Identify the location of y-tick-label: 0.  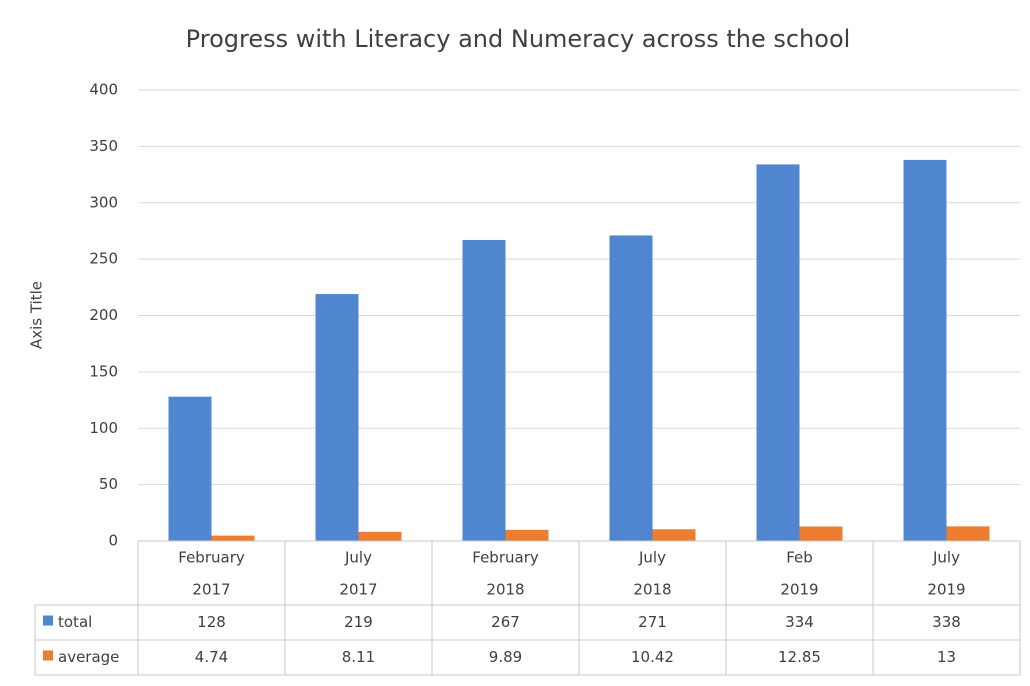
(113, 541).